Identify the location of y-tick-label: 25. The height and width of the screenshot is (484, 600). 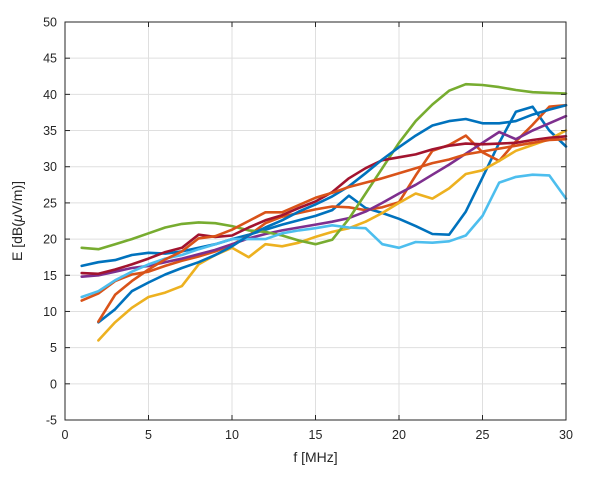
(50, 203).